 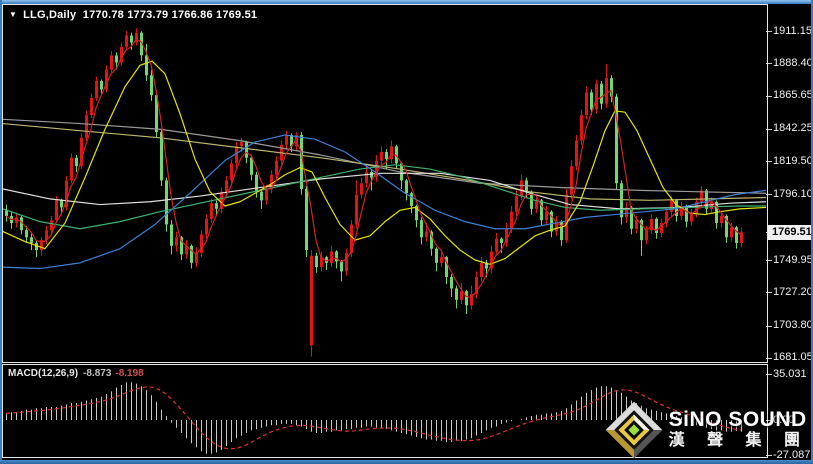 What do you see at coordinates (13, 14) in the screenshot?
I see `symbol-dropdown-icon: ▼` at bounding box center [13, 14].